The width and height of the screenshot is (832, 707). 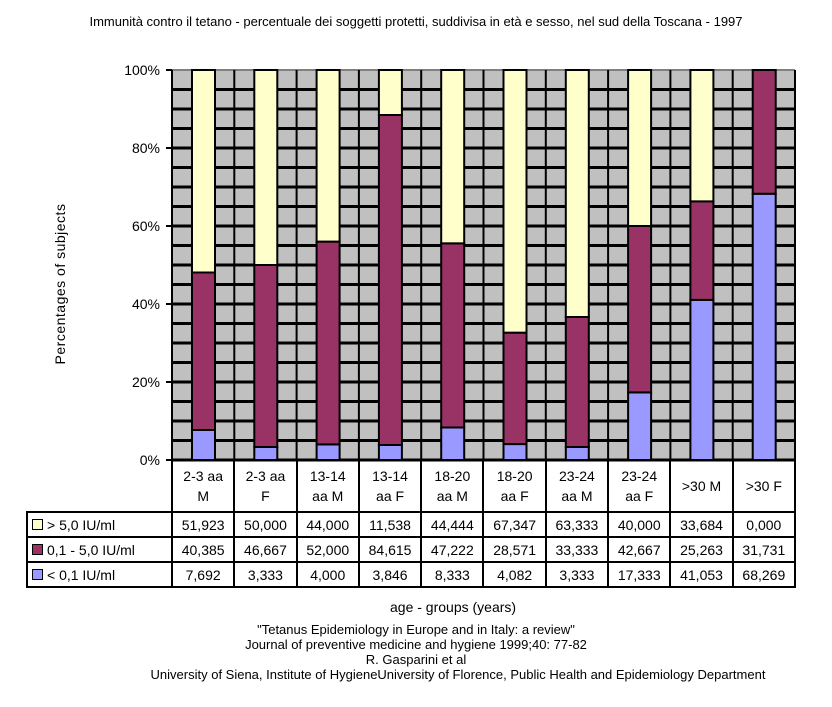 I want to click on data-value: 33,333, so click(x=577, y=549).